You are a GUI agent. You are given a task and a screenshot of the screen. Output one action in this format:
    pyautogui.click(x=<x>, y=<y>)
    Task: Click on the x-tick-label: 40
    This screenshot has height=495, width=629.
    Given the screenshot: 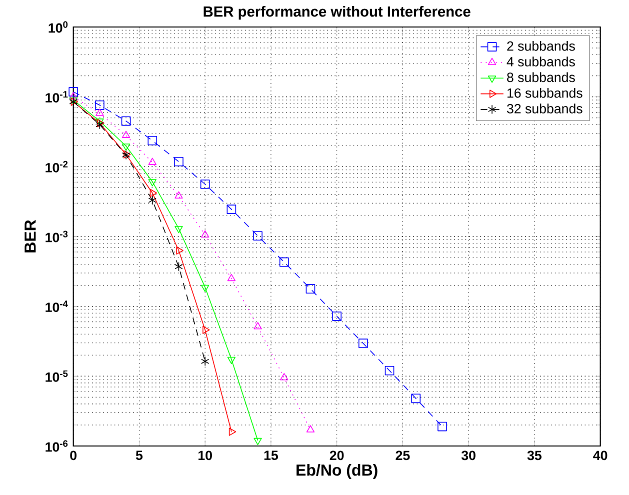 What is the action you would take?
    pyautogui.click(x=600, y=455)
    